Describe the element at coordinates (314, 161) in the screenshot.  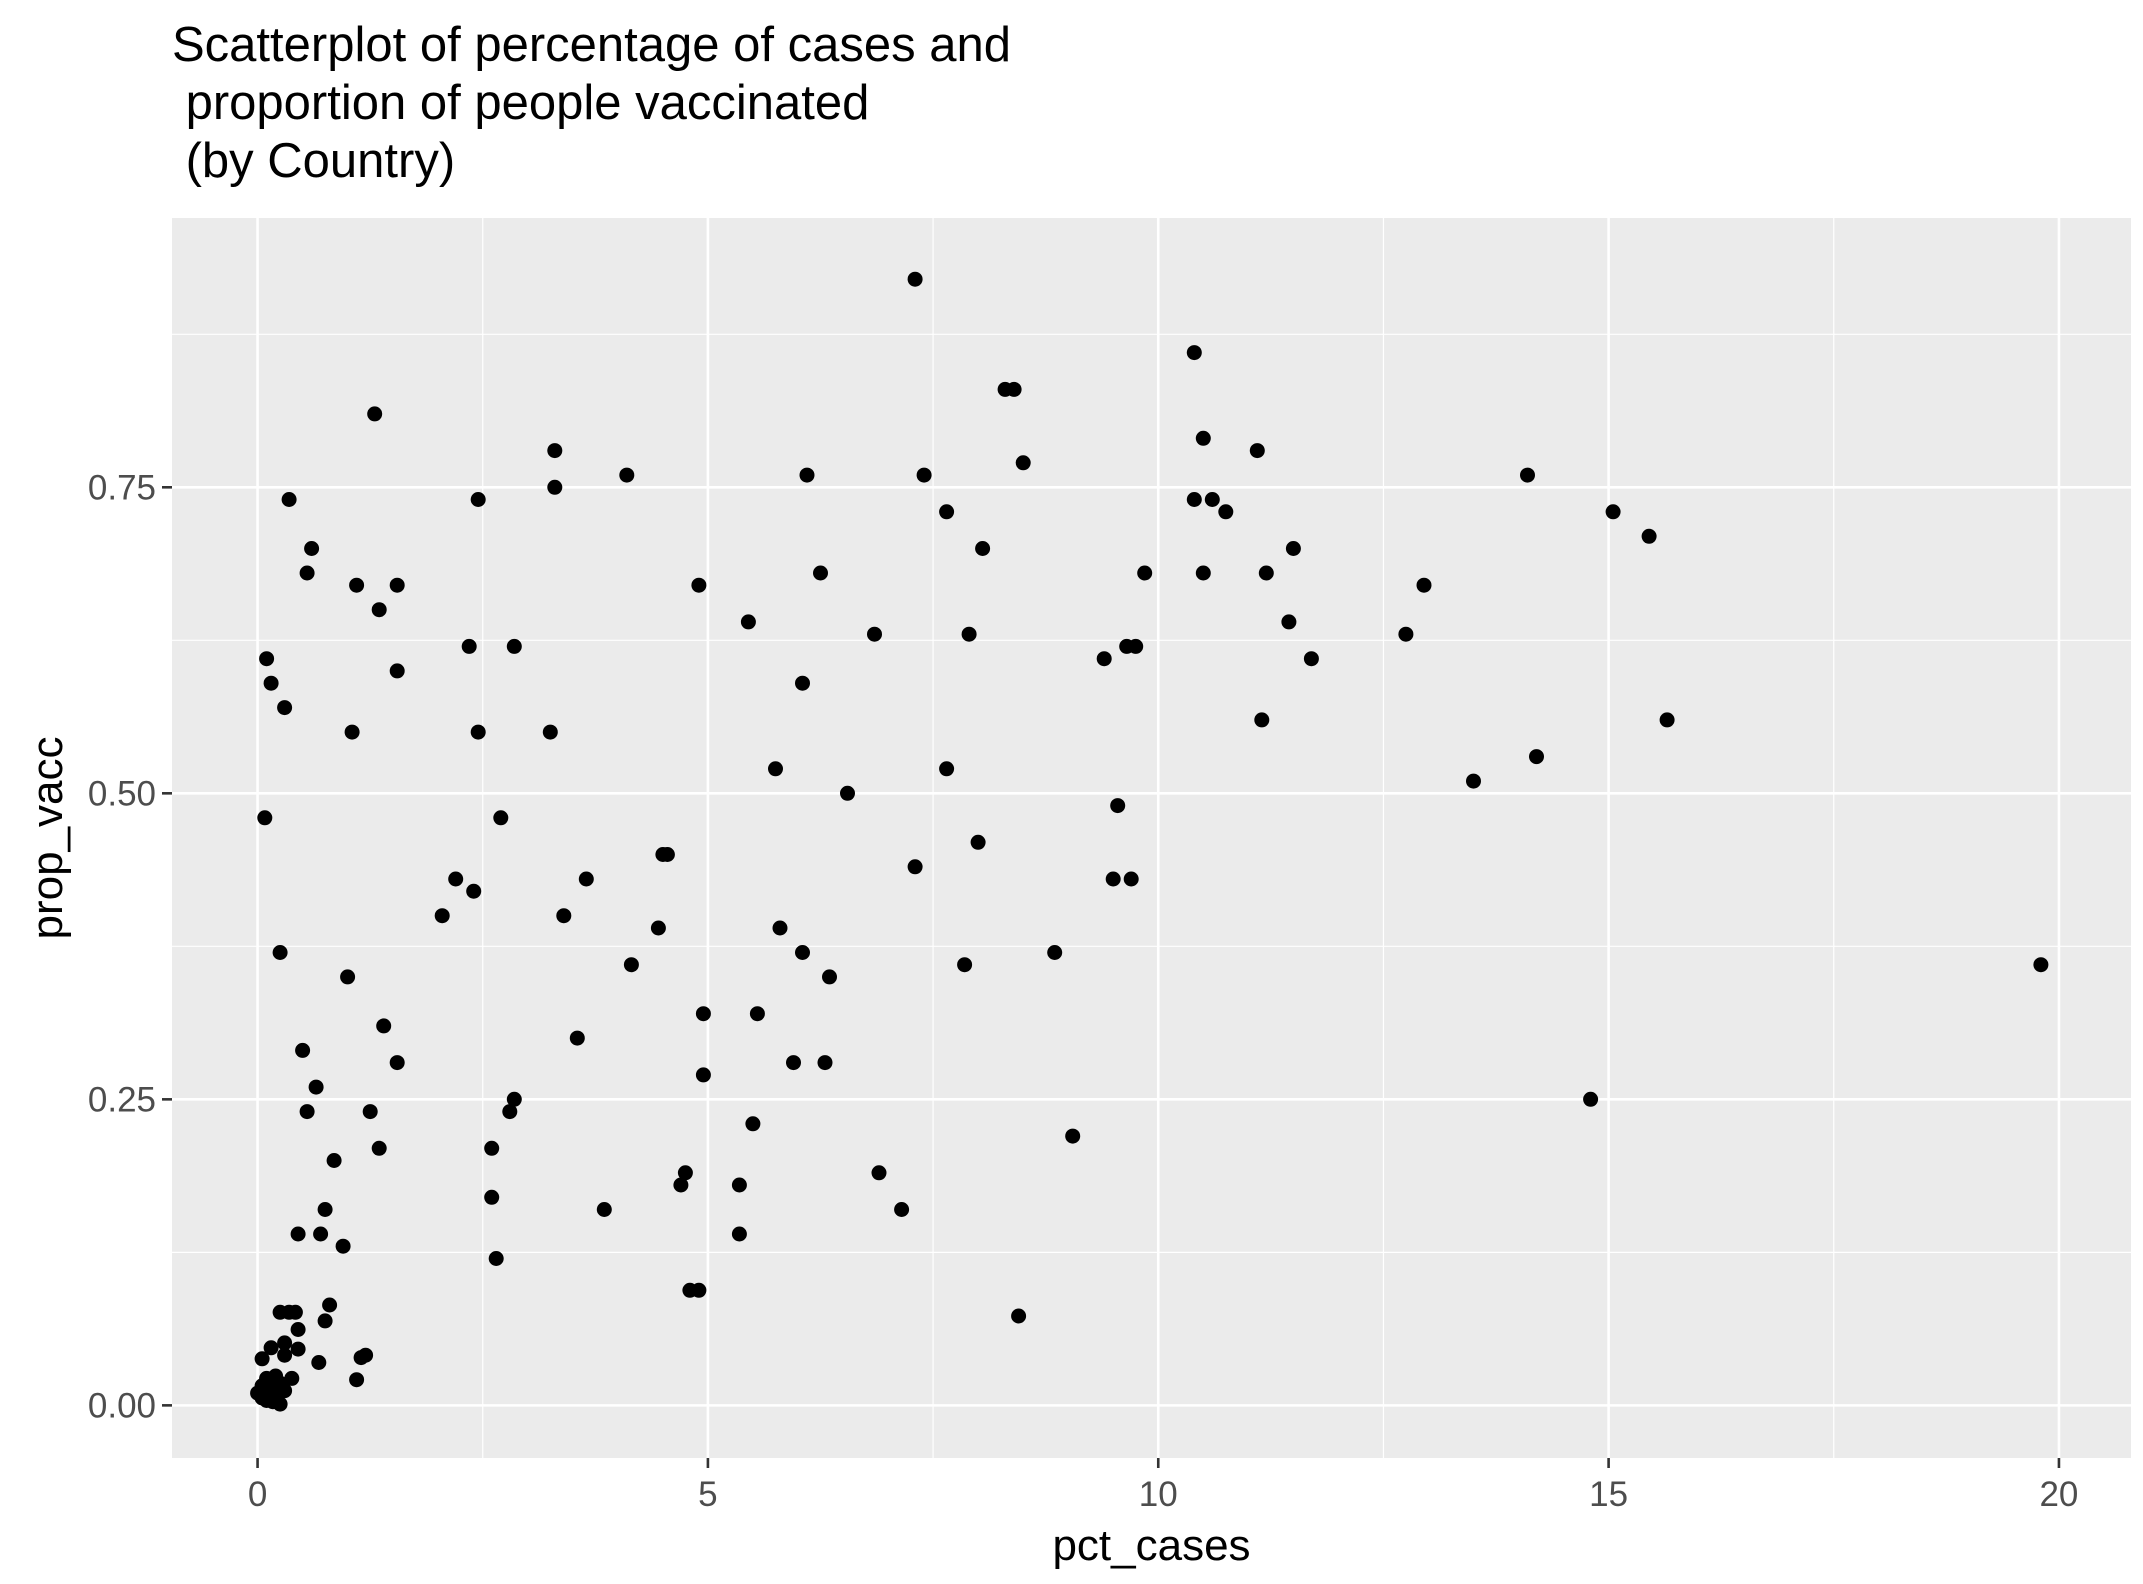
I see `chart-title-line-3: (by Country)` at that location.